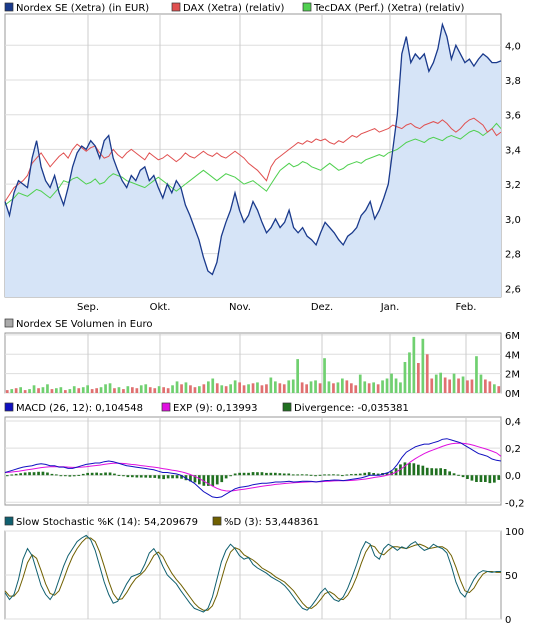  What do you see at coordinates (513, 185) in the screenshot?
I see `y-tick-label: 3,2` at bounding box center [513, 185].